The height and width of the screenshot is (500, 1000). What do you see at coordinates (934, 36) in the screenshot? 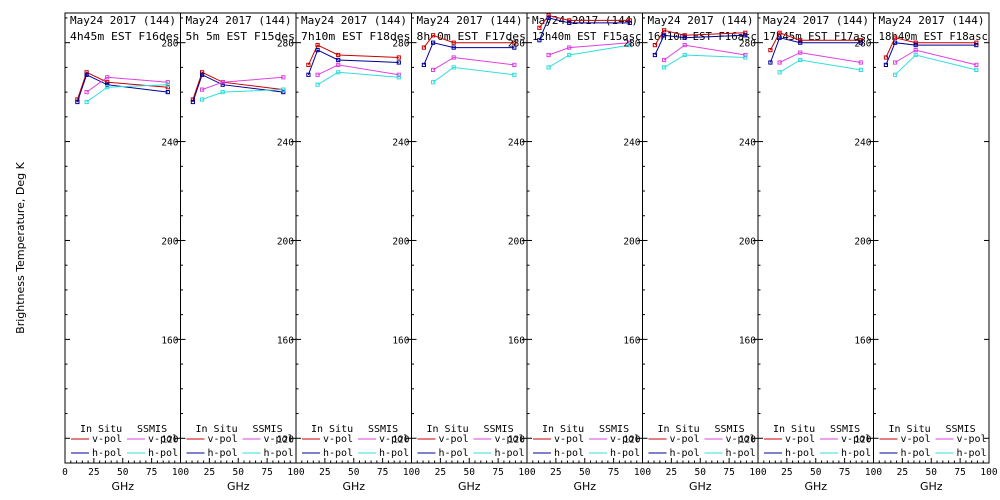
I see `panel-title-time: 18h40m EST F18asc` at bounding box center [934, 36].